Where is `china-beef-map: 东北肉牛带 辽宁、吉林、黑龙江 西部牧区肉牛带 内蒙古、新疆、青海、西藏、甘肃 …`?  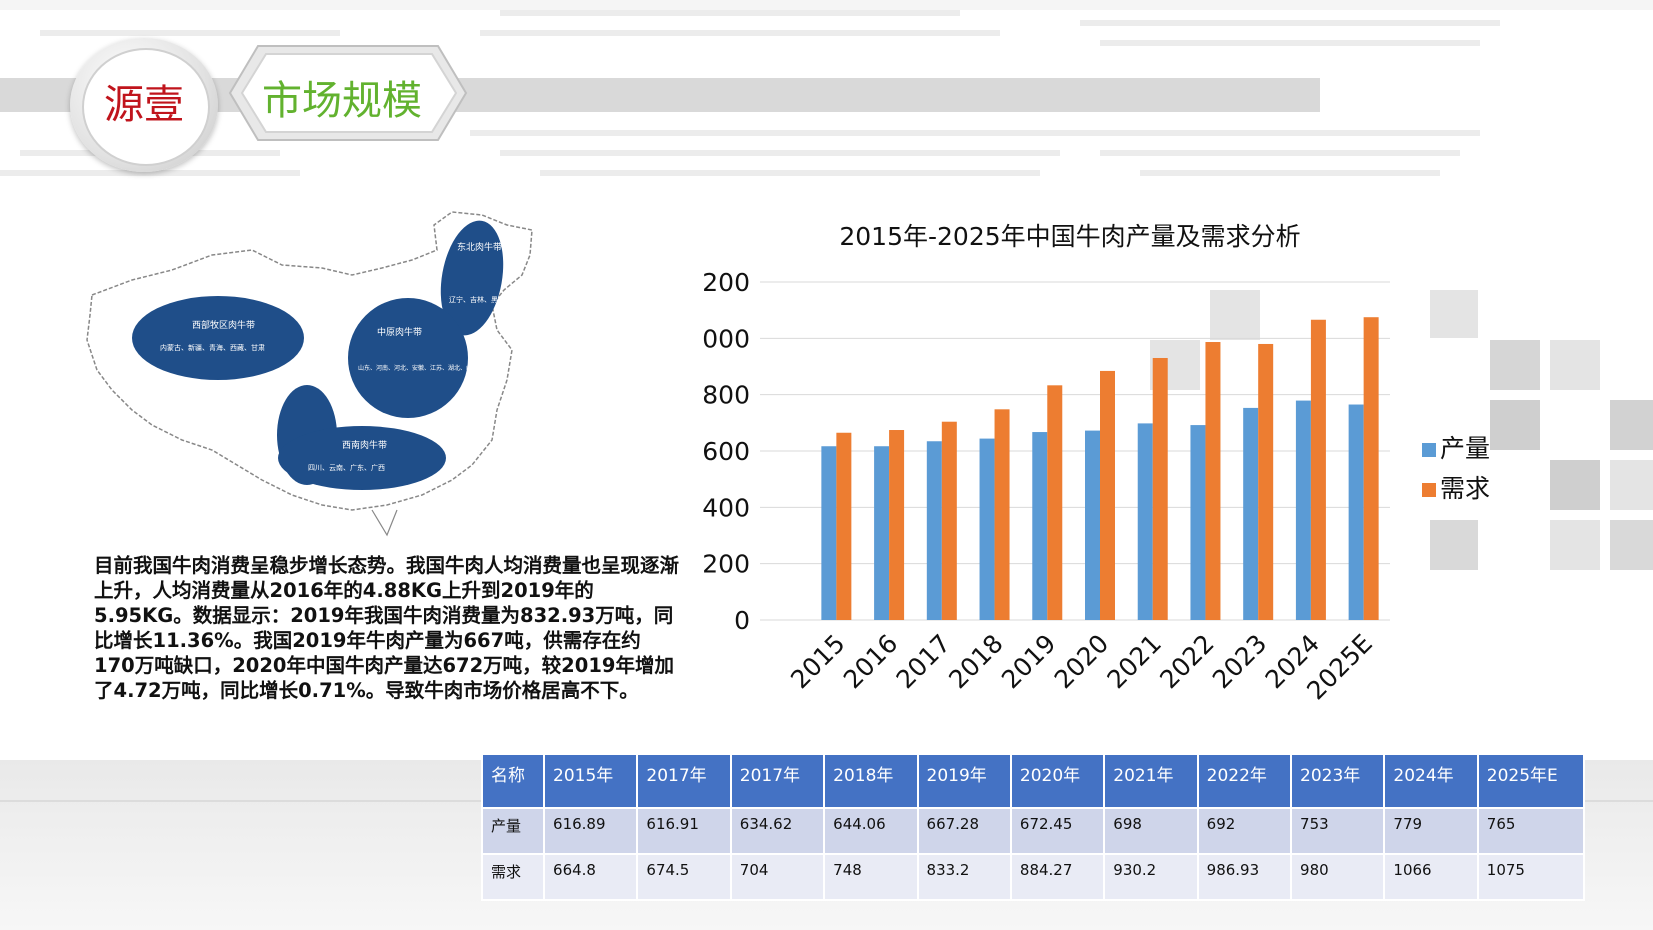
china-beef-map: 东北肉牛带 辽宁、吉林、黑龙江 西部牧区肉牛带 内蒙古、新疆、青海、西藏、甘肃 … is located at coordinates (329, 375).